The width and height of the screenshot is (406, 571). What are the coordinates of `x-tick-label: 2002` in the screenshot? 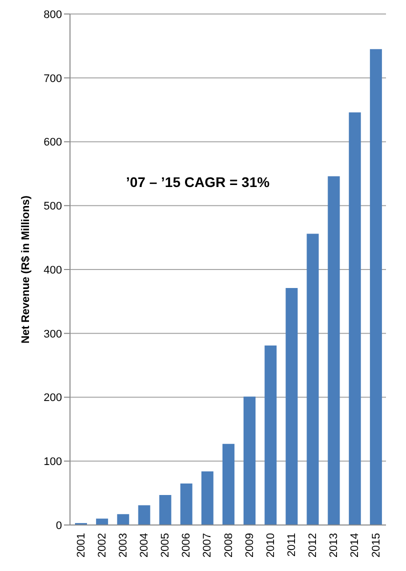 It's located at (102, 545).